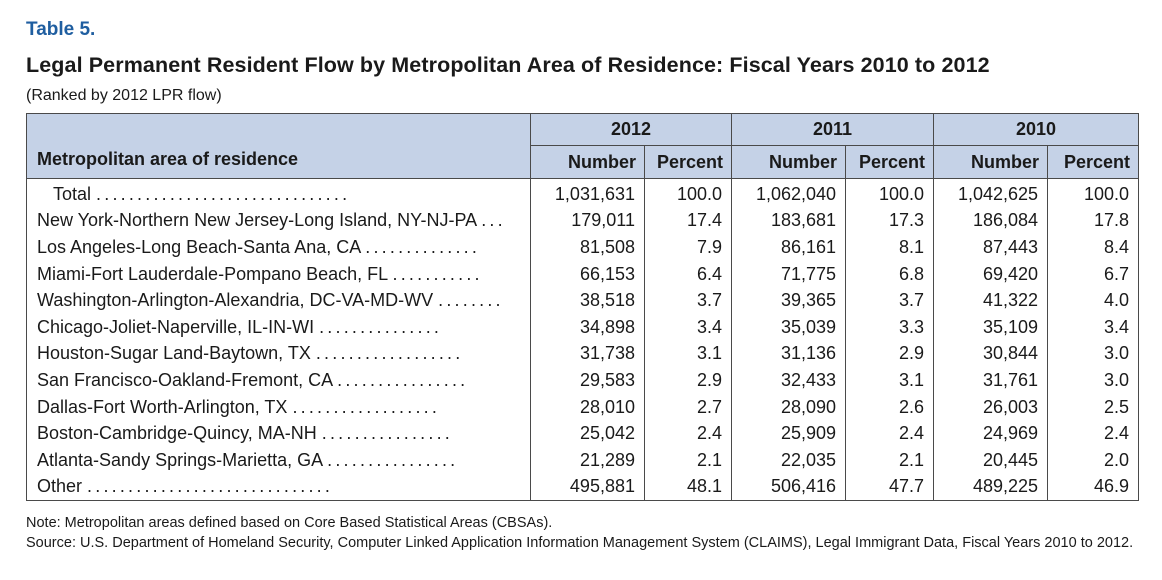  Describe the element at coordinates (278, 146) in the screenshot. I see `column-header-metro: Metropolitan area of residence` at that location.